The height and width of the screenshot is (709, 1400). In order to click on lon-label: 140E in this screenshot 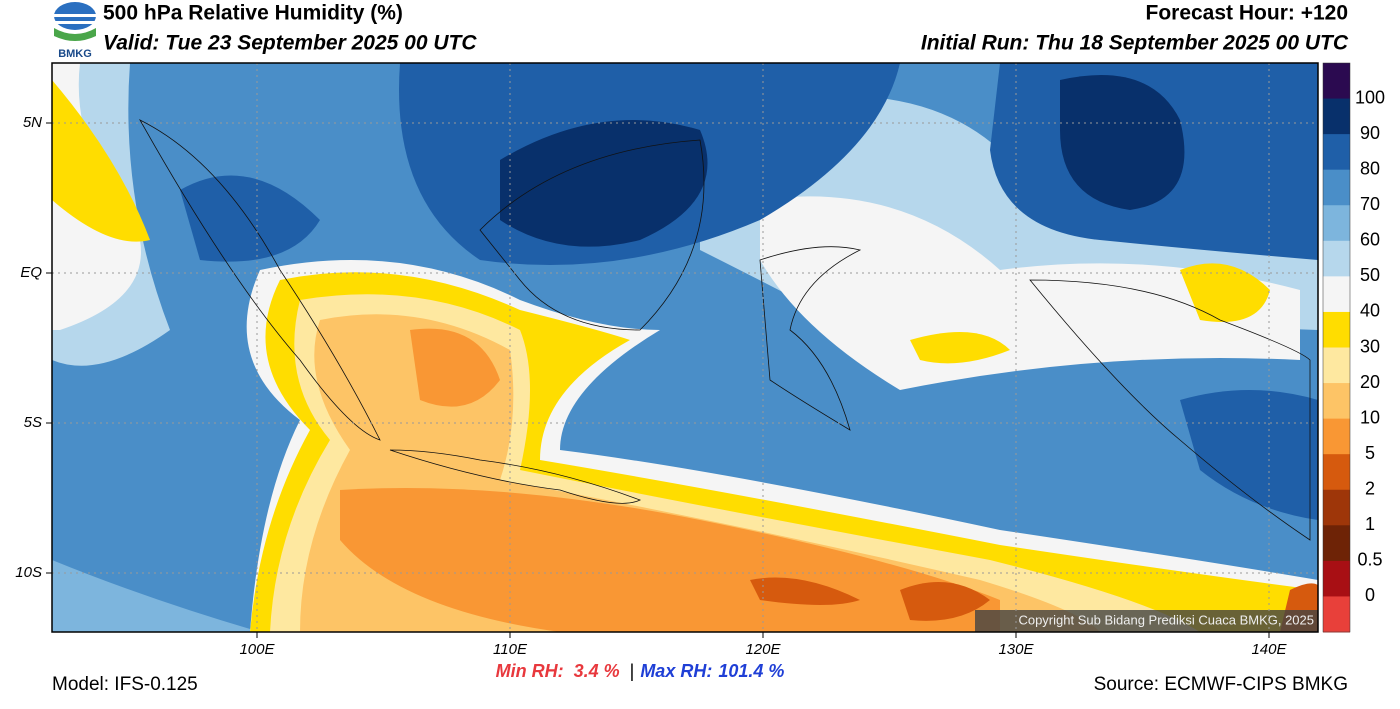, I will do `click(1269, 649)`.